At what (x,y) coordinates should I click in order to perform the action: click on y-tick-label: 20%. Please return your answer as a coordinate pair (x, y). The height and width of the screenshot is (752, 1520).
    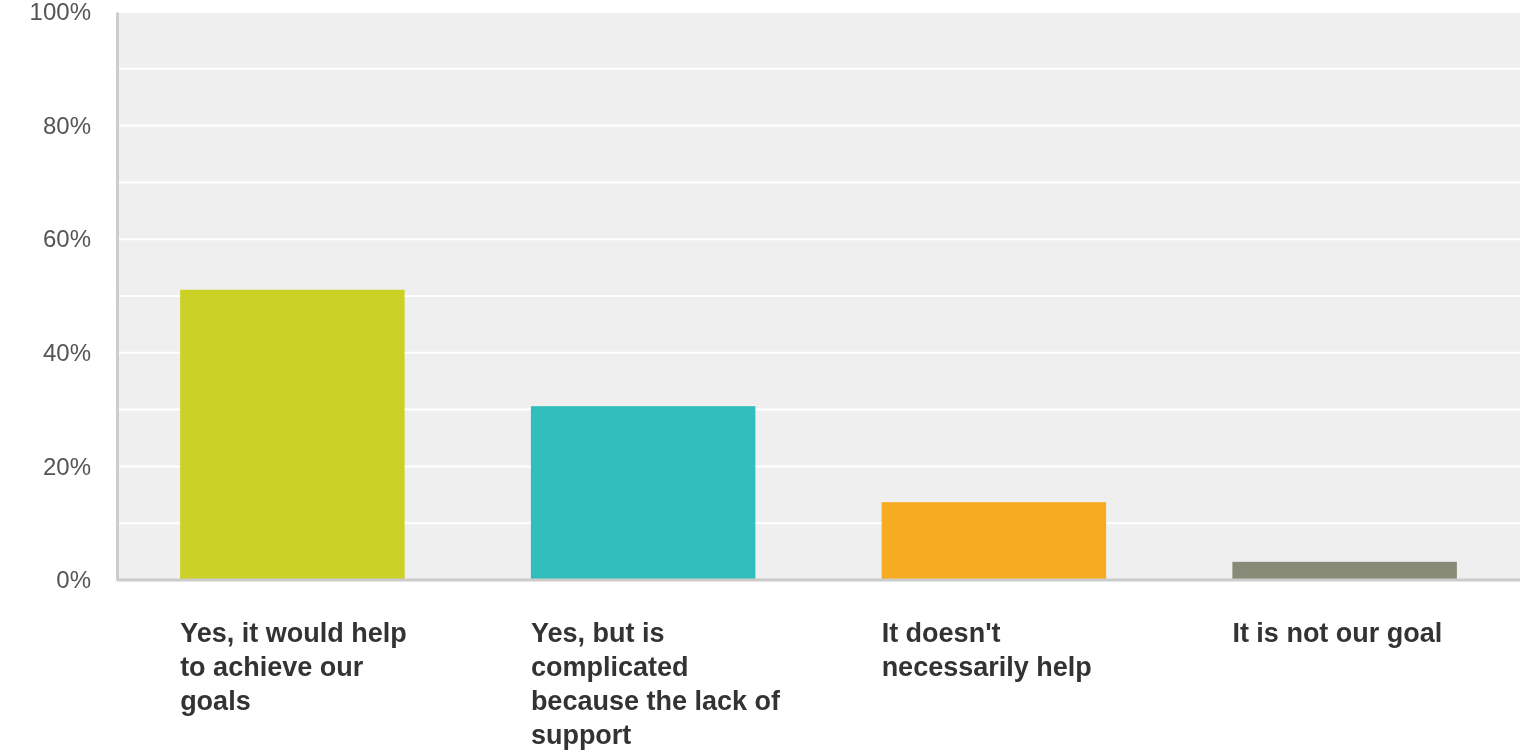
    Looking at the image, I should click on (66, 466).